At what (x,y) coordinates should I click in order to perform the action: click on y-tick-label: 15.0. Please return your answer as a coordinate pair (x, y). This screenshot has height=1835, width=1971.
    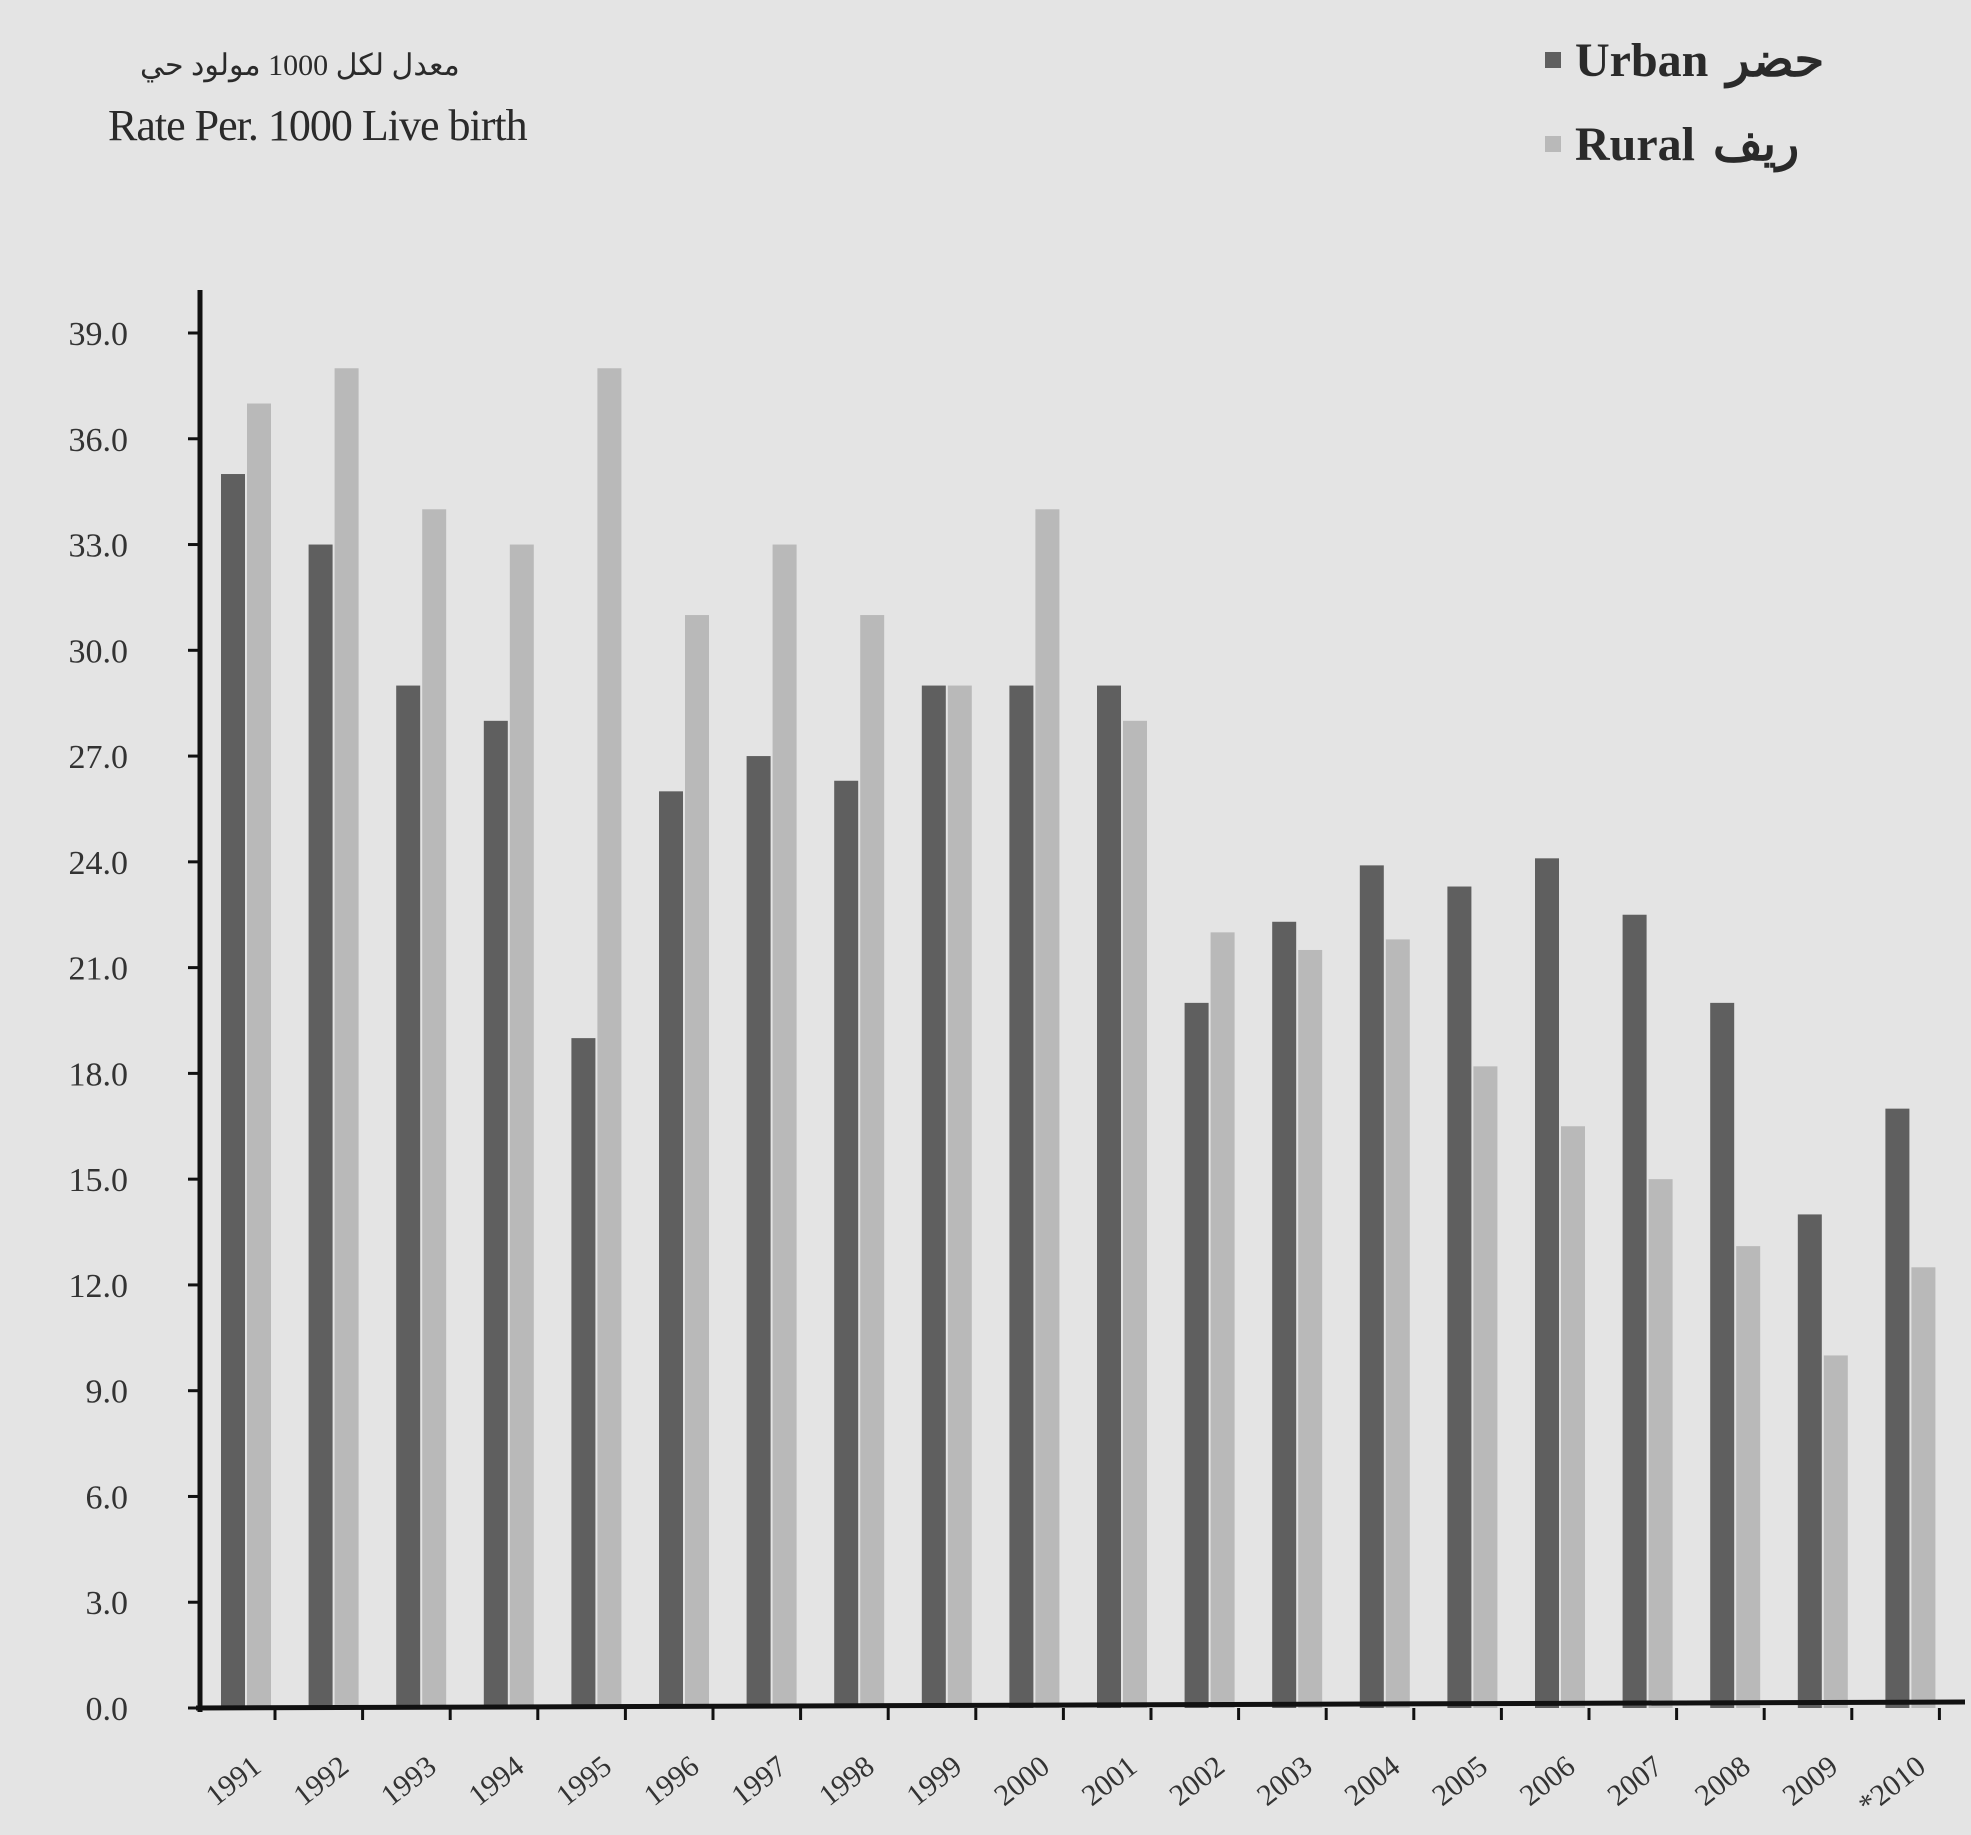
    Looking at the image, I should click on (99, 1180).